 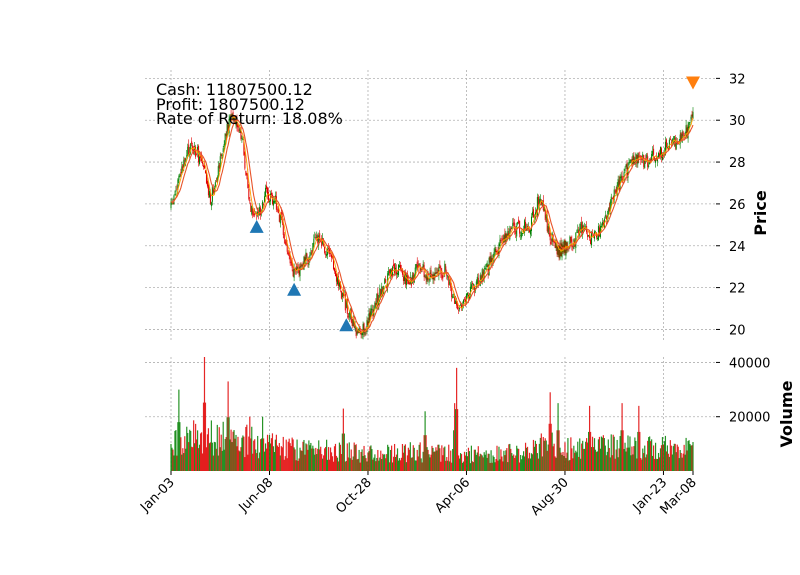 I want to click on price-tick-labels: 20 22 24 26 28 30 32, so click(x=731, y=205).